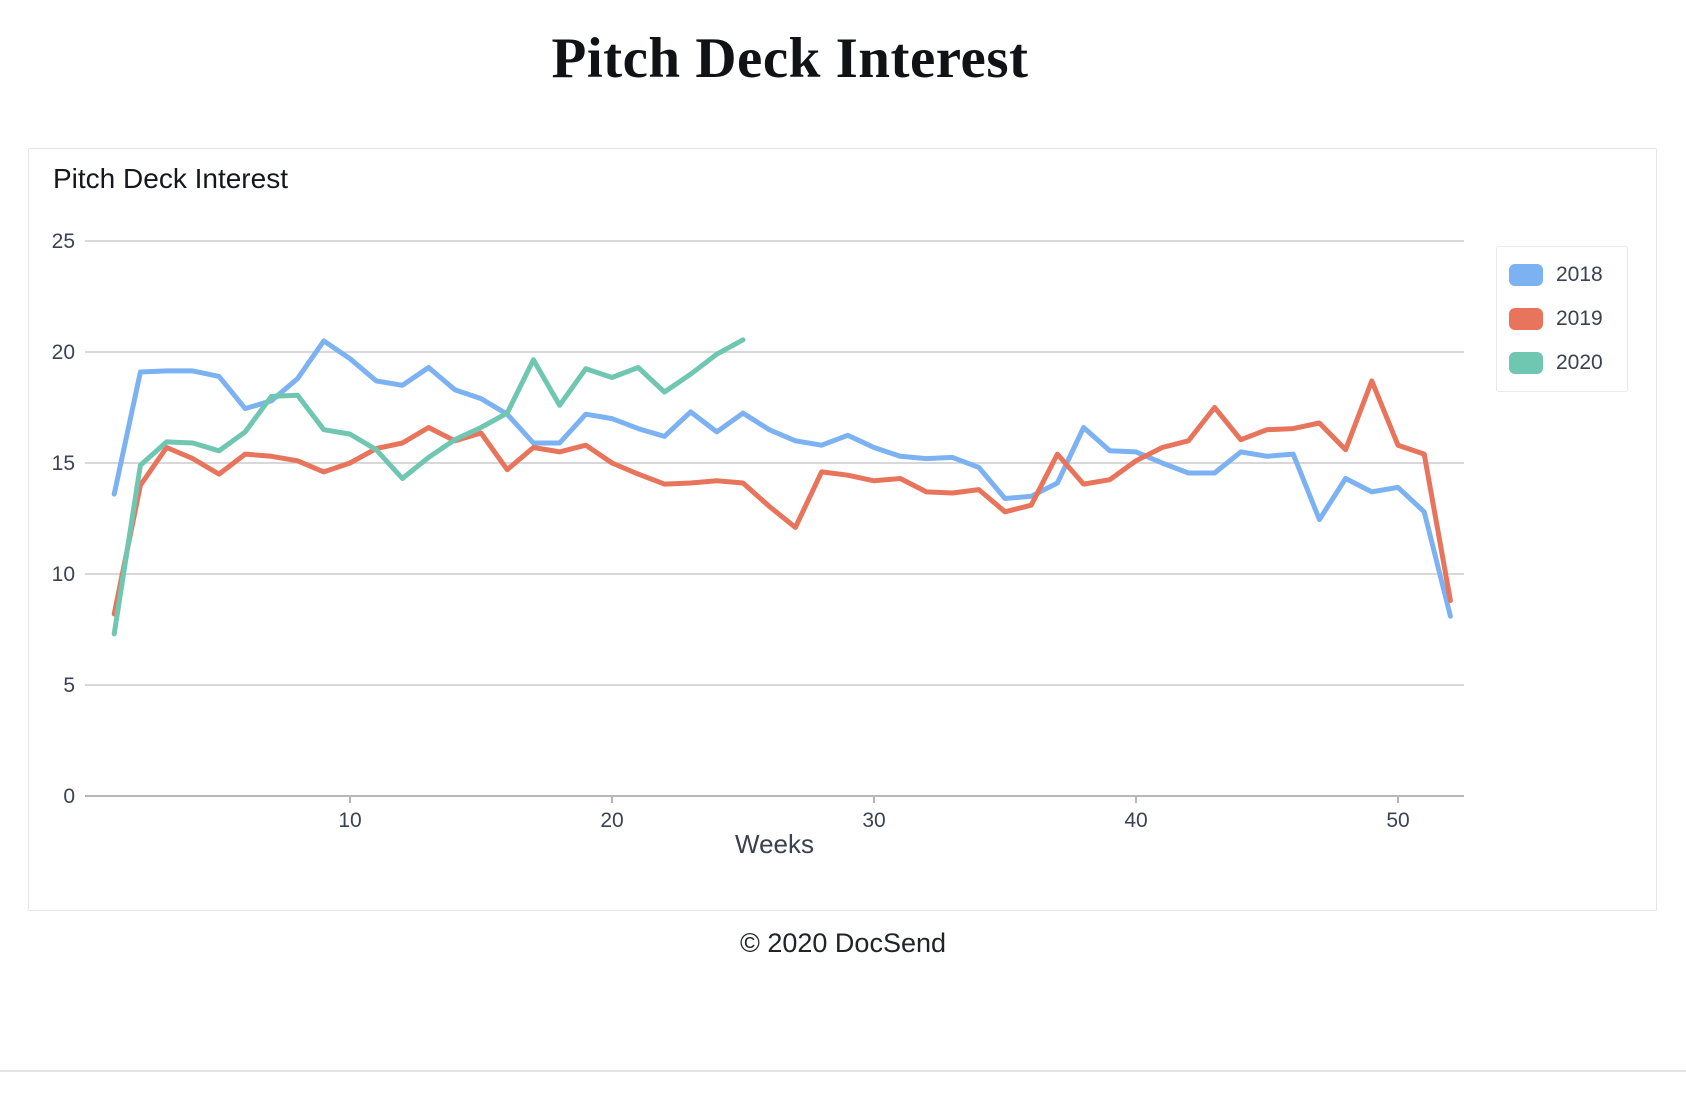 This screenshot has width=1686, height=1114. Describe the element at coordinates (1579, 318) in the screenshot. I see `legend-label-2019: 2019` at that location.